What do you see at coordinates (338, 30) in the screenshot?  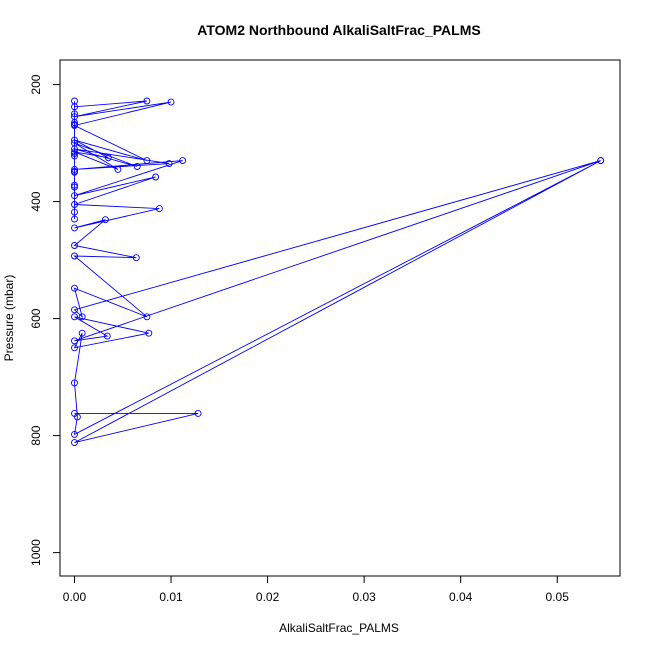 I see `chart-title: ATOM2 Northbound AlkaliSaltFrac_PALMS` at bounding box center [338, 30].